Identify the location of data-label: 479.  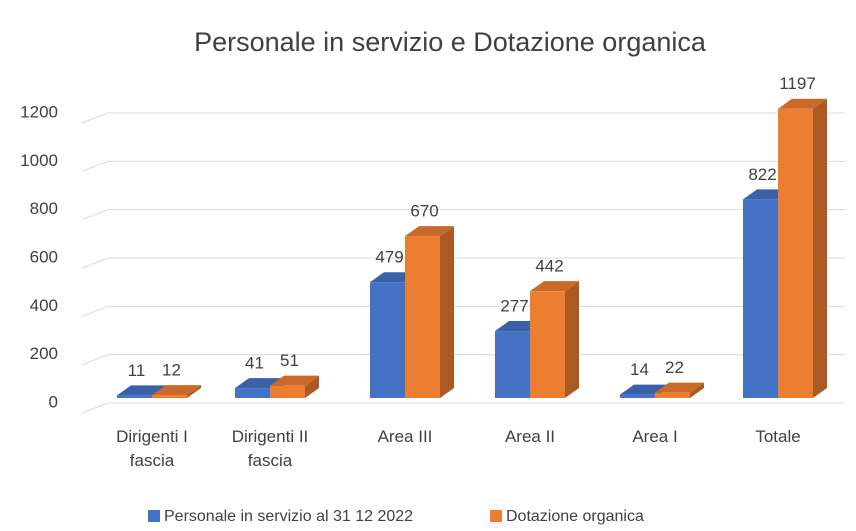
(389, 257).